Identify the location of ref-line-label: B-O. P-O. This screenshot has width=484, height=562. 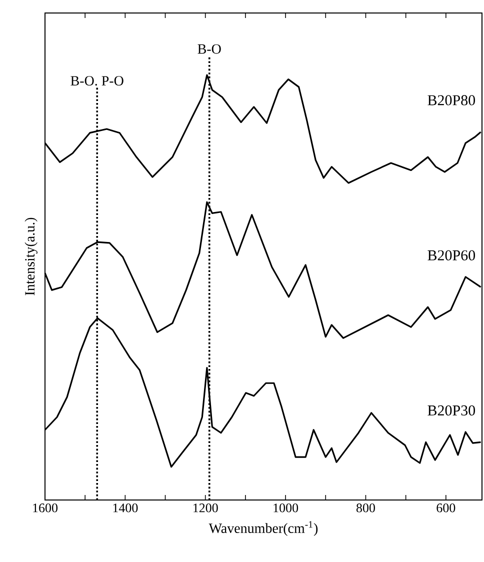
(97, 81).